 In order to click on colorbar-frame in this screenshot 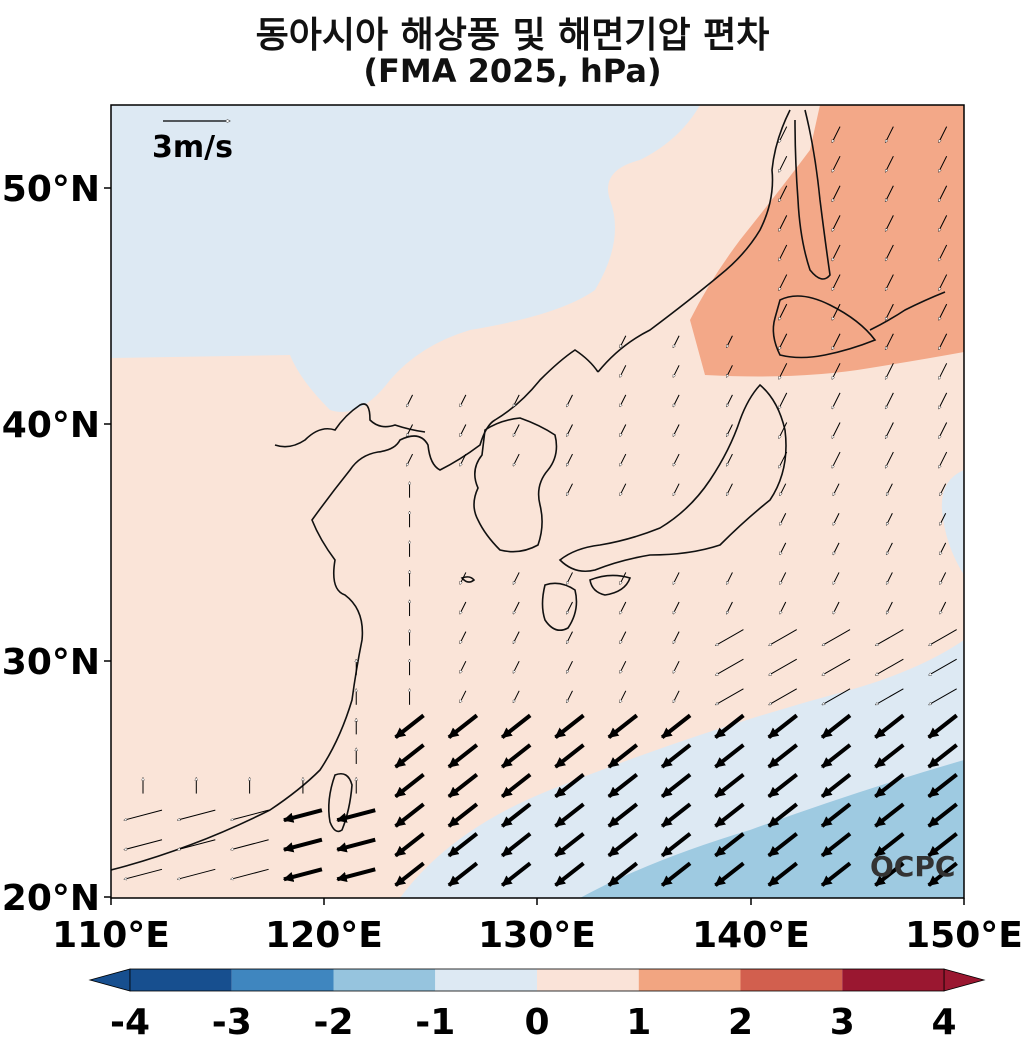, I will do `click(537, 980)`.